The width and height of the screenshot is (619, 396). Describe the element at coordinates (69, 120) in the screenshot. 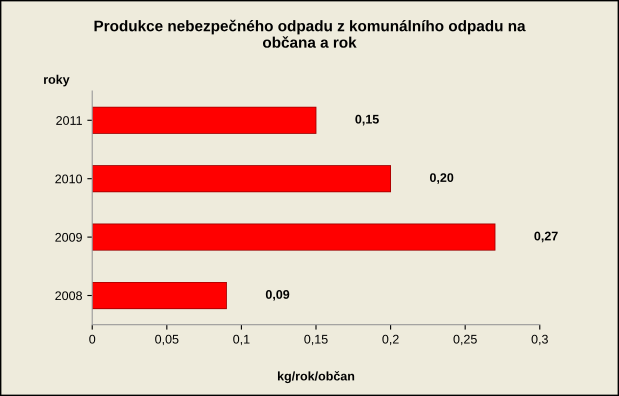

I see `y-tick-label: 2011` at that location.